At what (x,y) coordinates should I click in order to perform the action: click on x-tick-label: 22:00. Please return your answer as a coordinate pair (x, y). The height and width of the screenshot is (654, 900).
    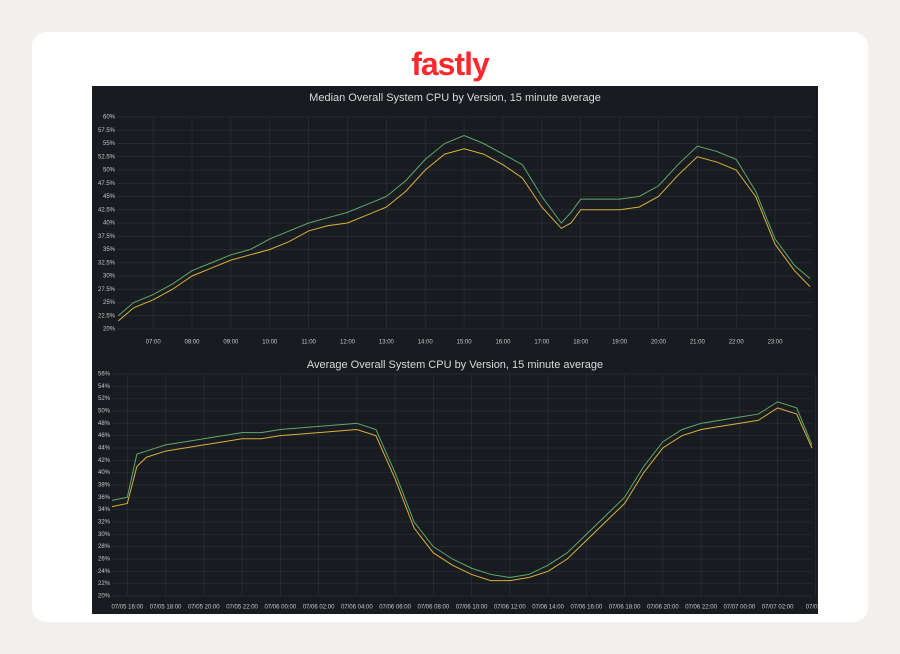
    Looking at the image, I should click on (737, 343).